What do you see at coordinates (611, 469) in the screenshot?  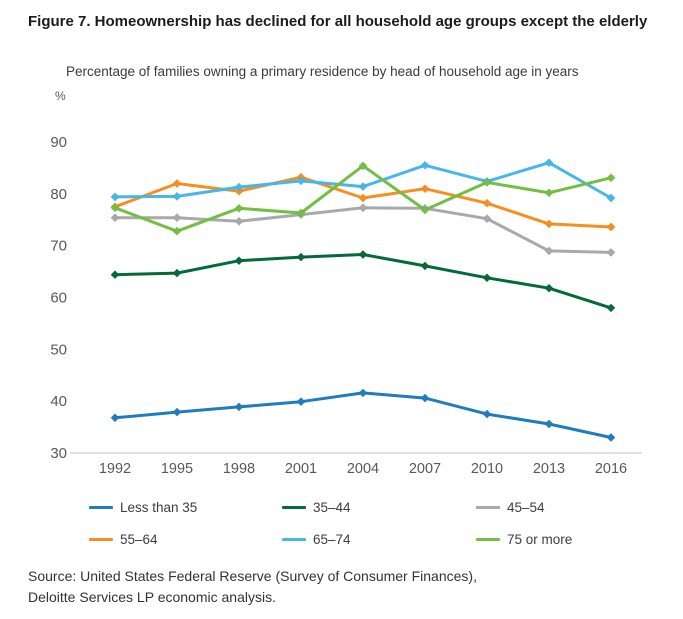 I see `x-tick-label: 2016` at bounding box center [611, 469].